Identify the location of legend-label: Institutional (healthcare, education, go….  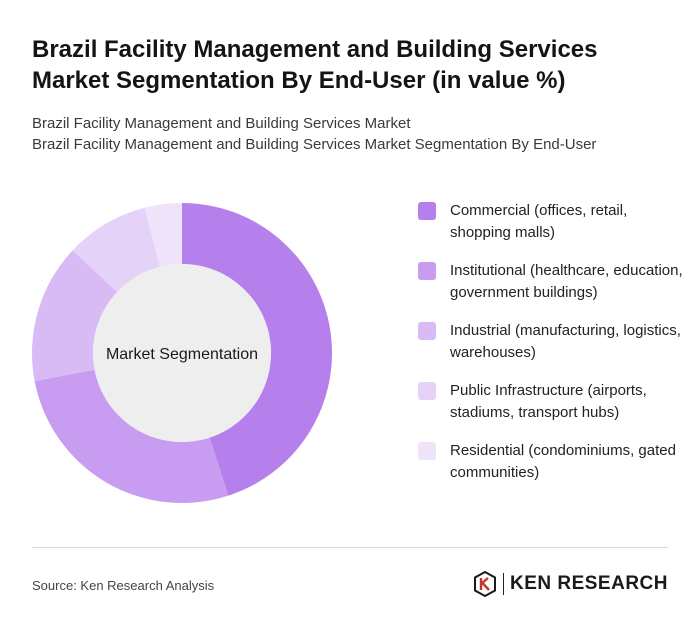
(566, 281).